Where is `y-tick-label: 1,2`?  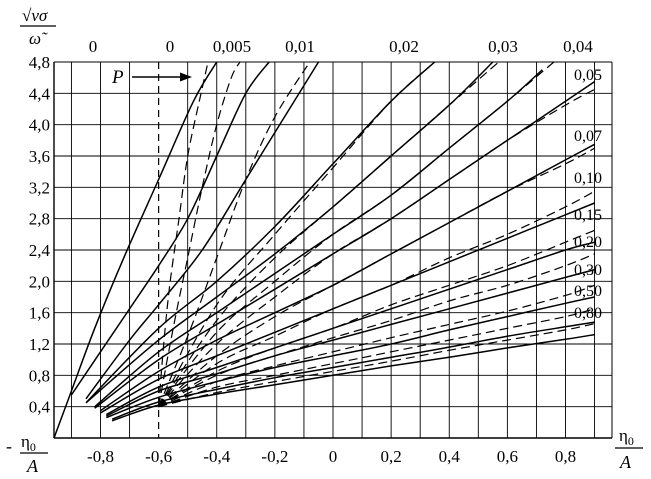 y-tick-label: 1,2 is located at coordinates (39, 344).